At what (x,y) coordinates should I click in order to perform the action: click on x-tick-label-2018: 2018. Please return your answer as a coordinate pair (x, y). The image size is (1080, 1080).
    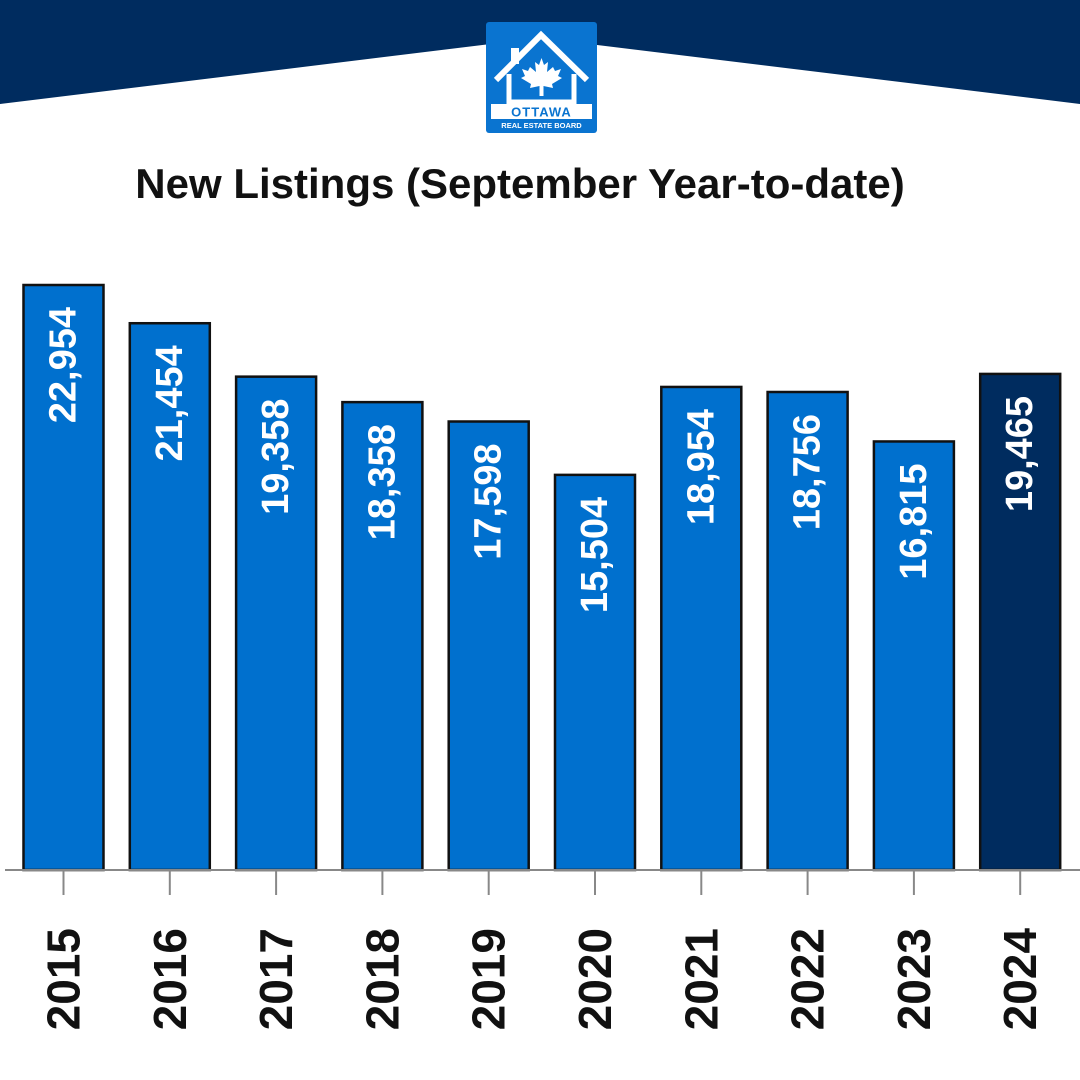
    Looking at the image, I should click on (382, 979).